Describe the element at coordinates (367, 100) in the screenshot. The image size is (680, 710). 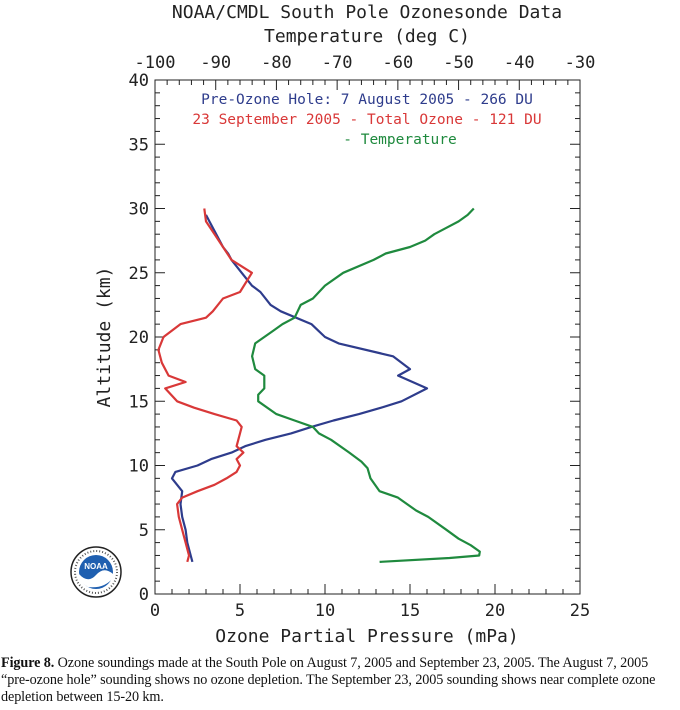
I see `legend-pre-ozone-hole: Pre-Ozone Hole: 7 August 2005 - 266 DU` at that location.